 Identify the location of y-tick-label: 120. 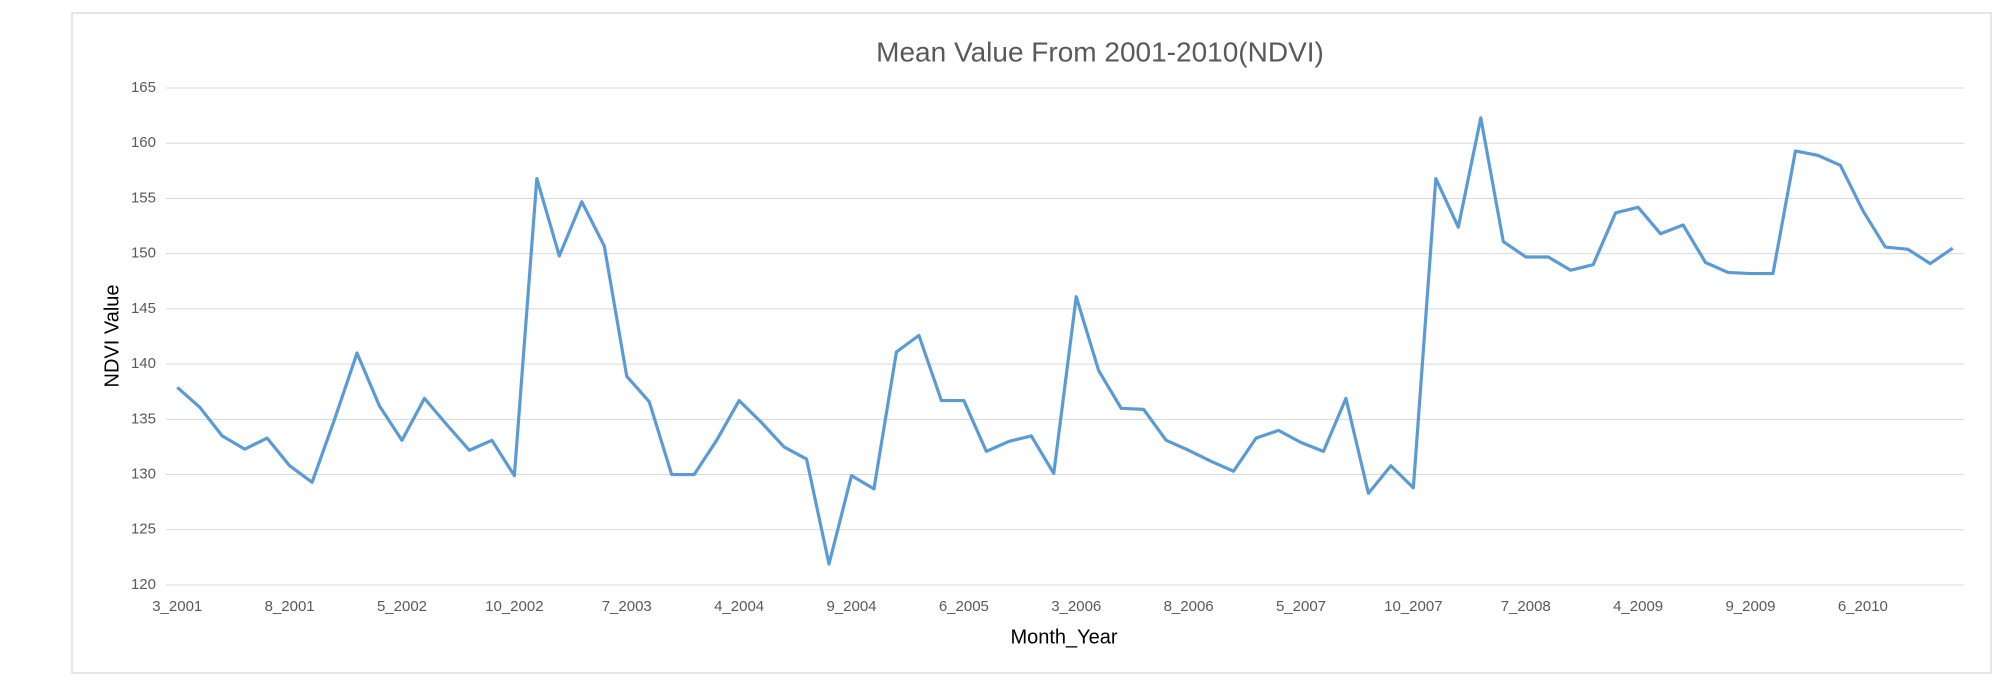
(143, 584).